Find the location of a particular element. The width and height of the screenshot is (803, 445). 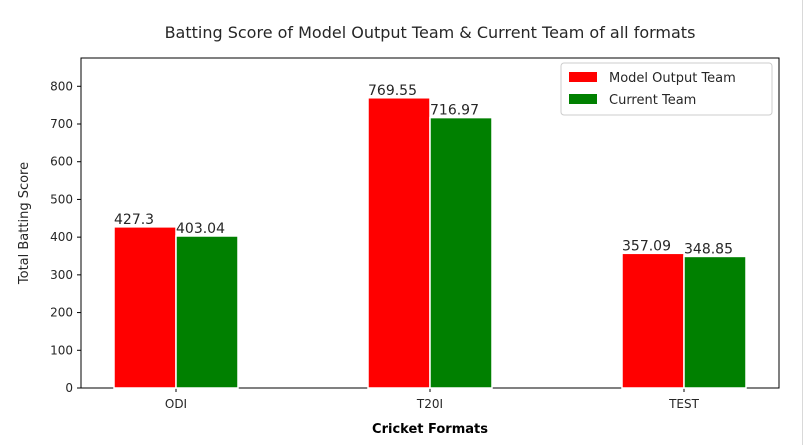

bar-value-label: 769.55 is located at coordinates (392, 91).